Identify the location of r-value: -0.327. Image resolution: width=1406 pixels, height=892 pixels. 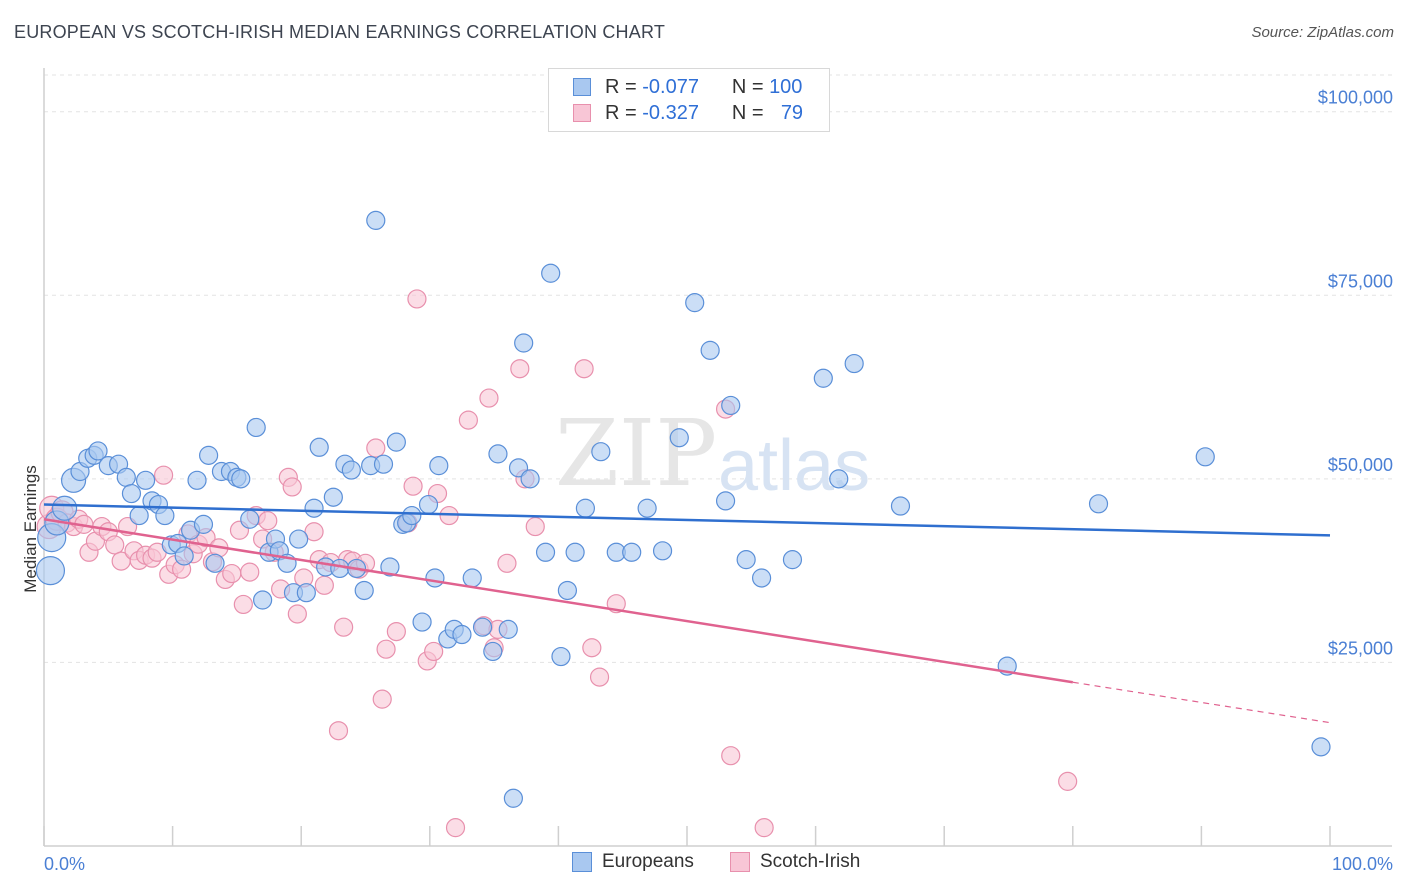
(670, 112).